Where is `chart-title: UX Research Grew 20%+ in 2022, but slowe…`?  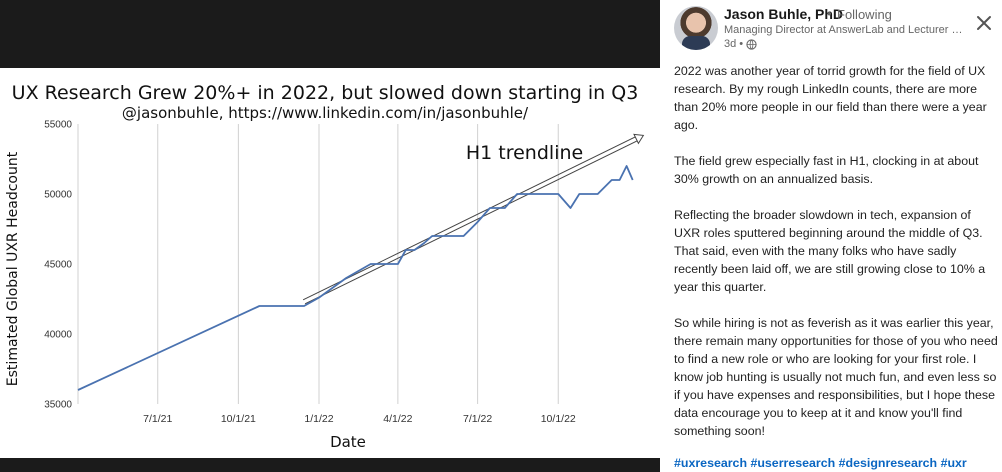
chart-title: UX Research Grew 20%+ in 2022, but slowe… is located at coordinates (325, 93).